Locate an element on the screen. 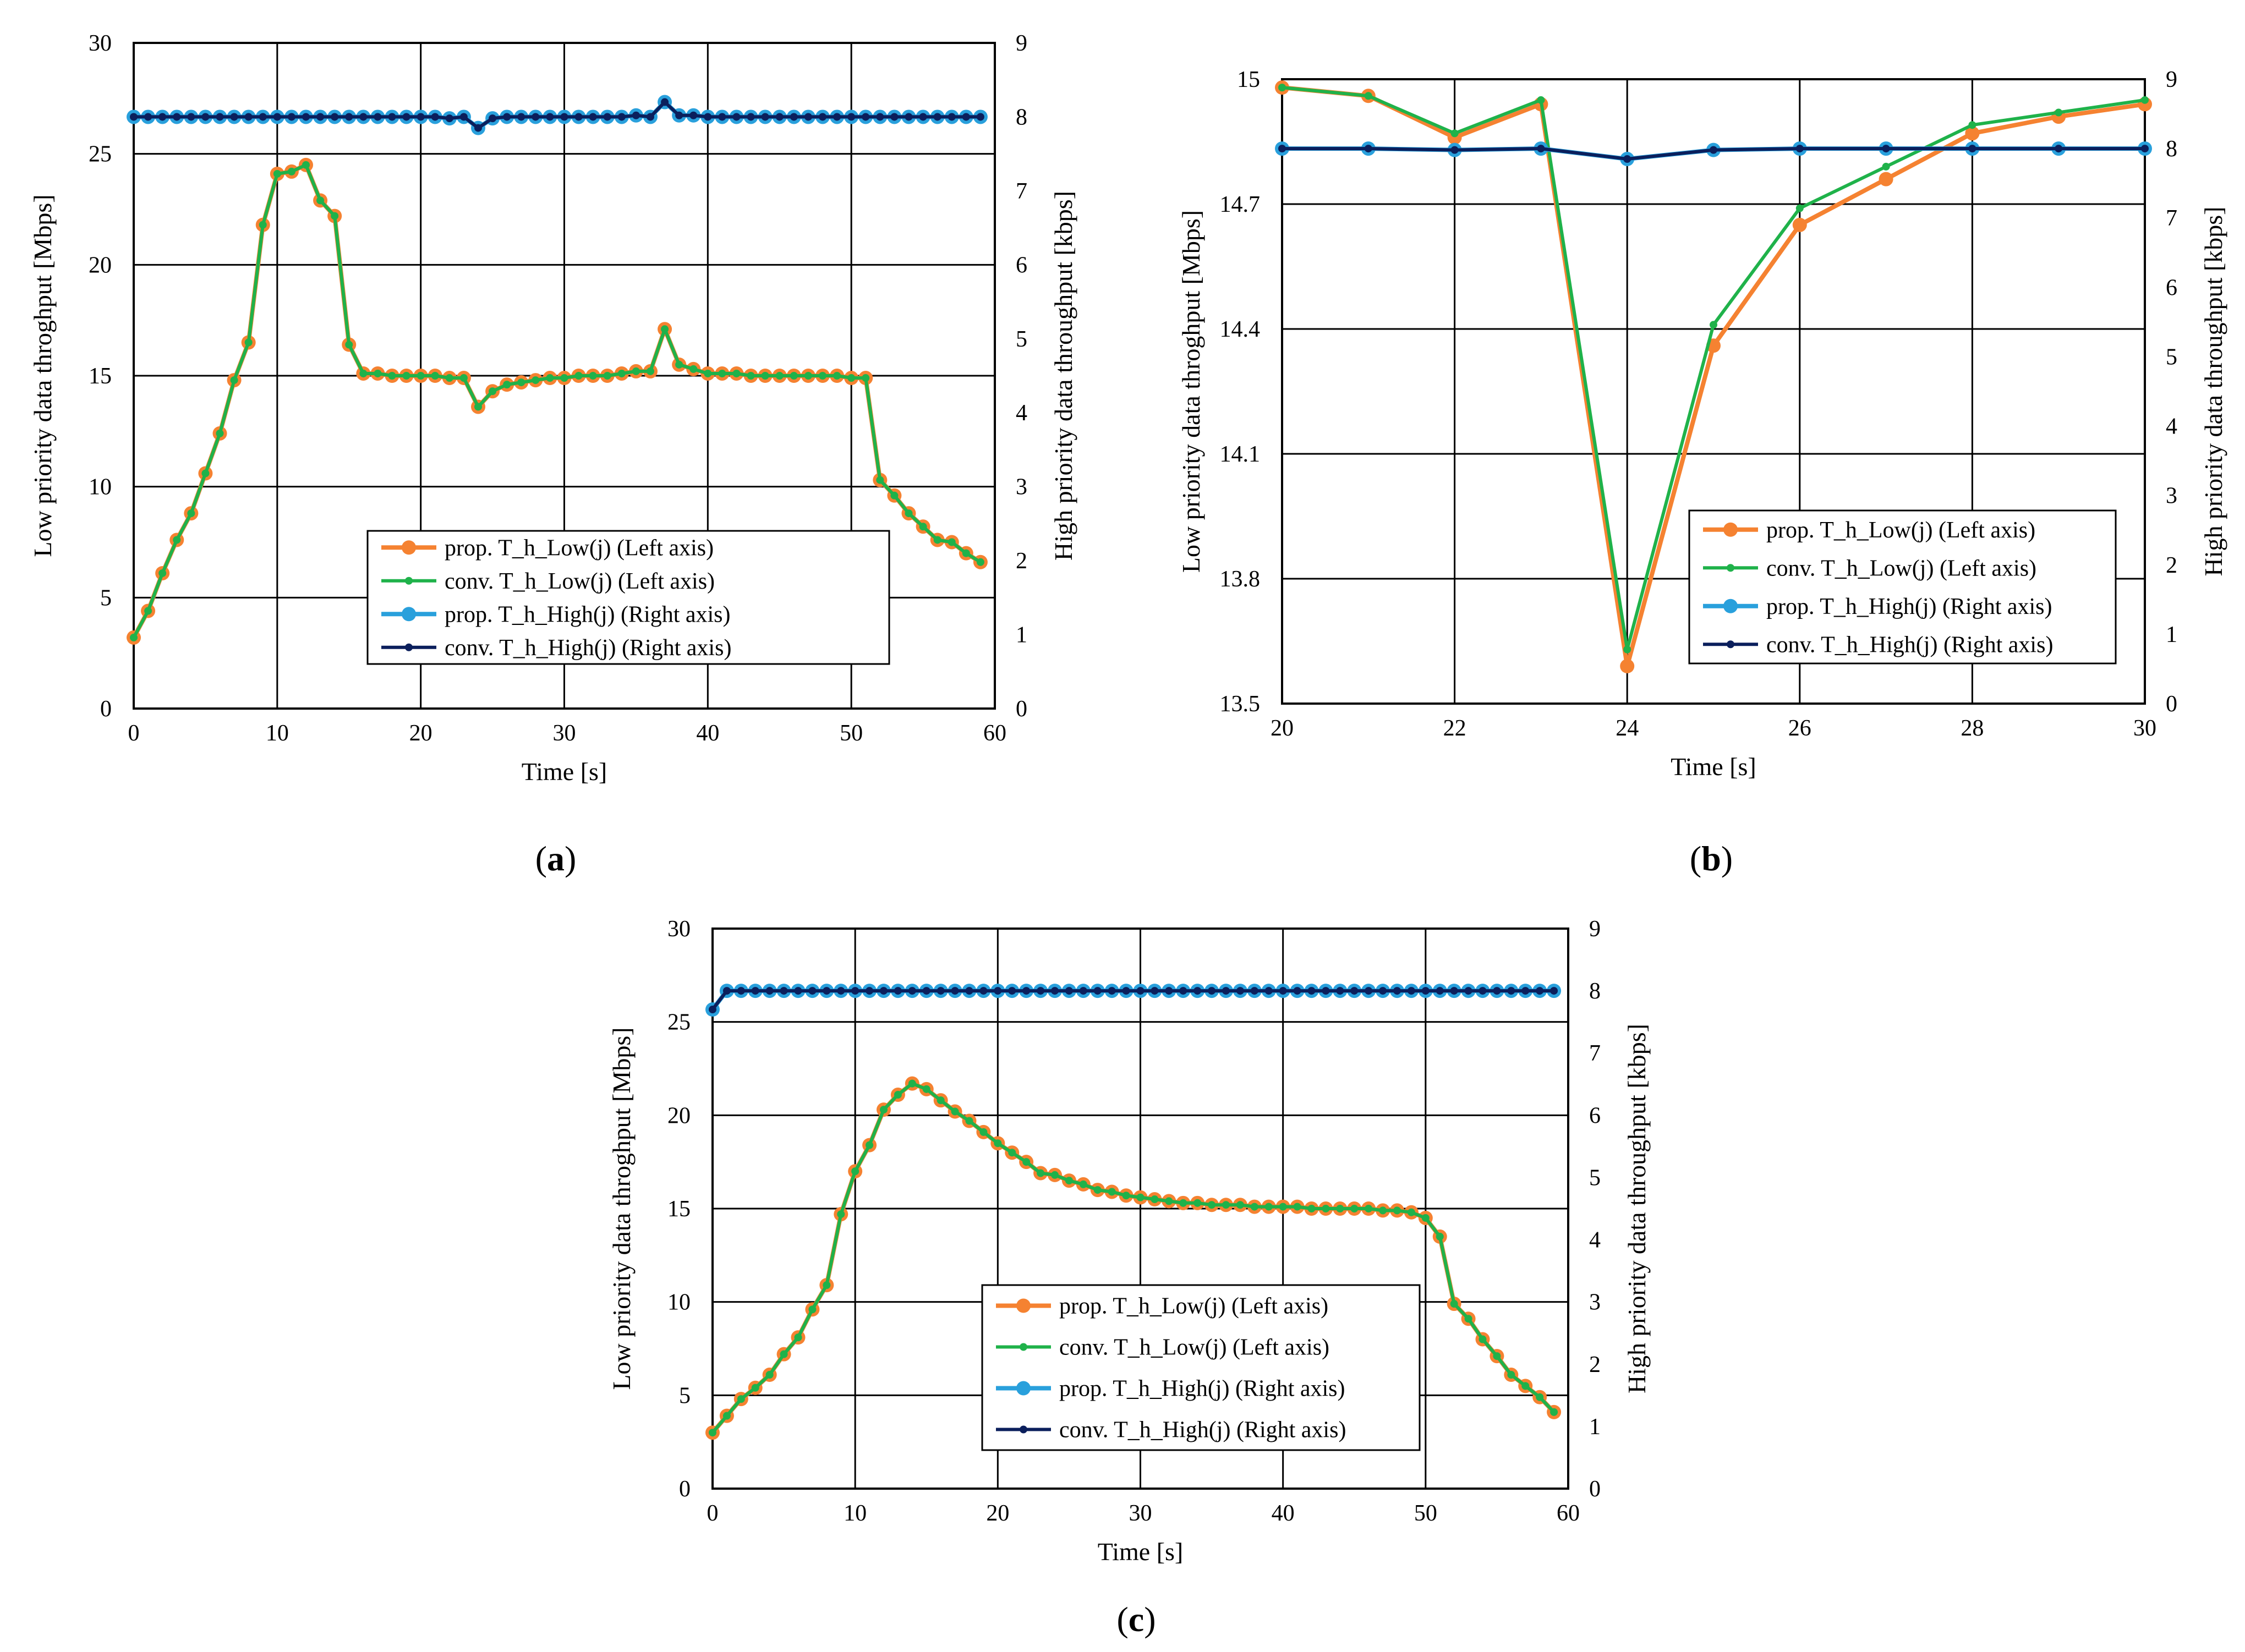 The width and height of the screenshot is (2245, 1652). y-tick-label: 5 is located at coordinates (106, 598).